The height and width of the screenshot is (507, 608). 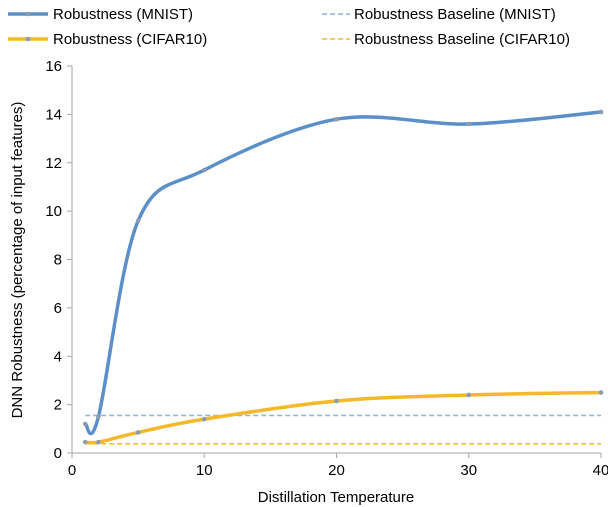 I want to click on x-tick-label: 10, so click(x=204, y=470).